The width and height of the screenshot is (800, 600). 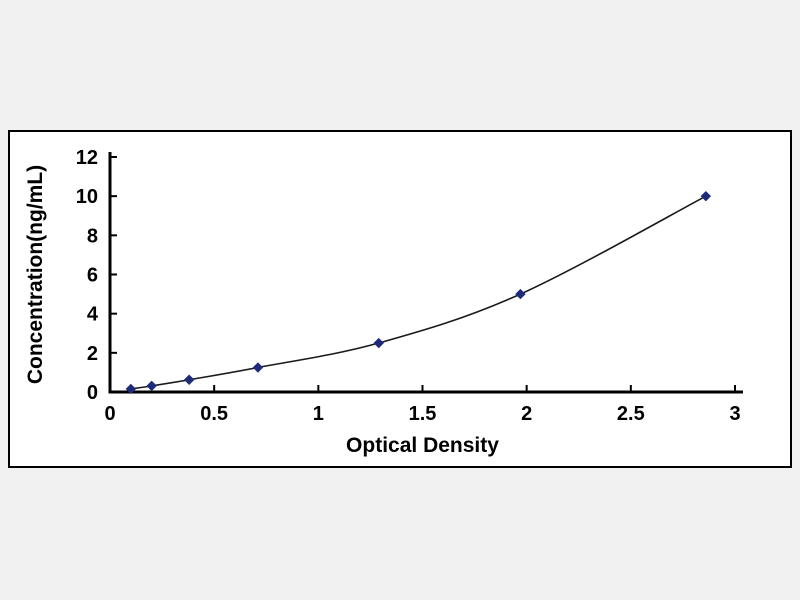 What do you see at coordinates (423, 414) in the screenshot?
I see `x-tick-label: 1.5` at bounding box center [423, 414].